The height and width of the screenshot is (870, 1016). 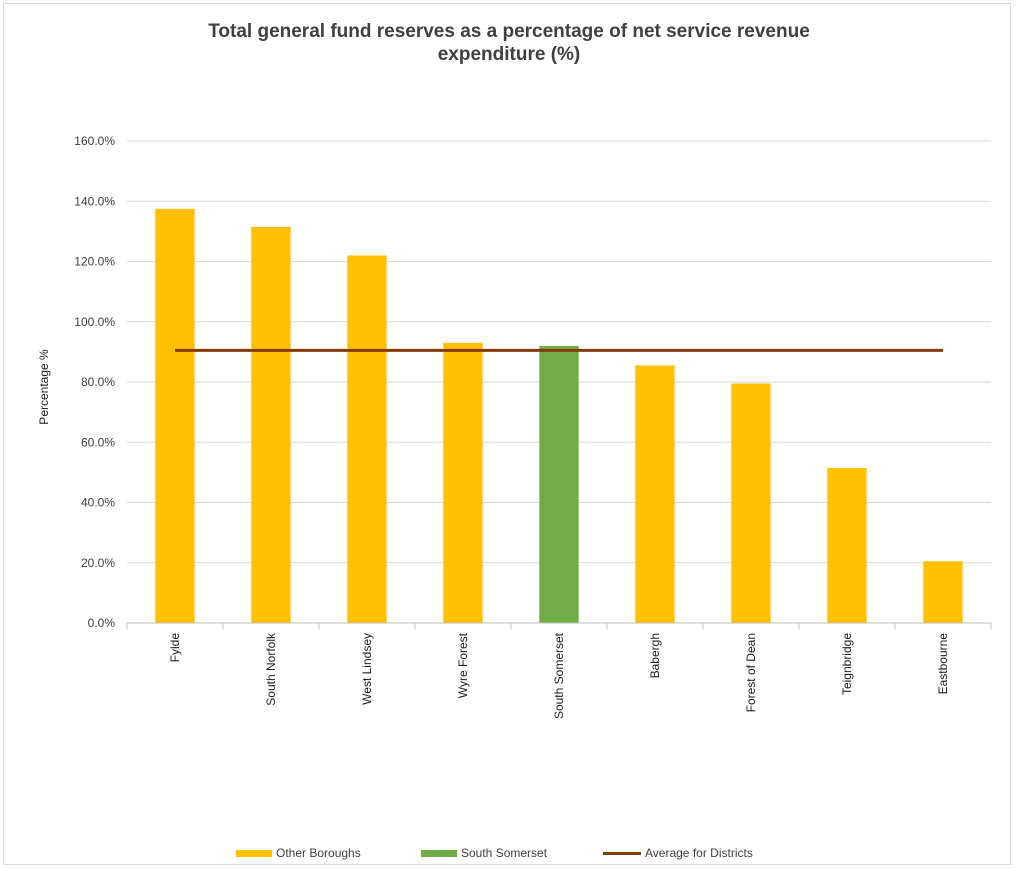 I want to click on legend-label-other-boroughs: Other Boroughs, so click(x=318, y=853).